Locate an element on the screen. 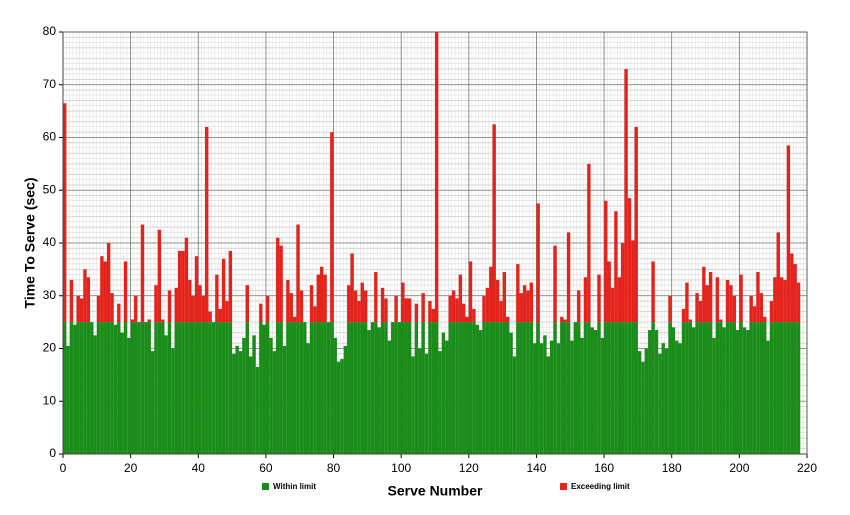  x-tick-label: 180 is located at coordinates (672, 468).